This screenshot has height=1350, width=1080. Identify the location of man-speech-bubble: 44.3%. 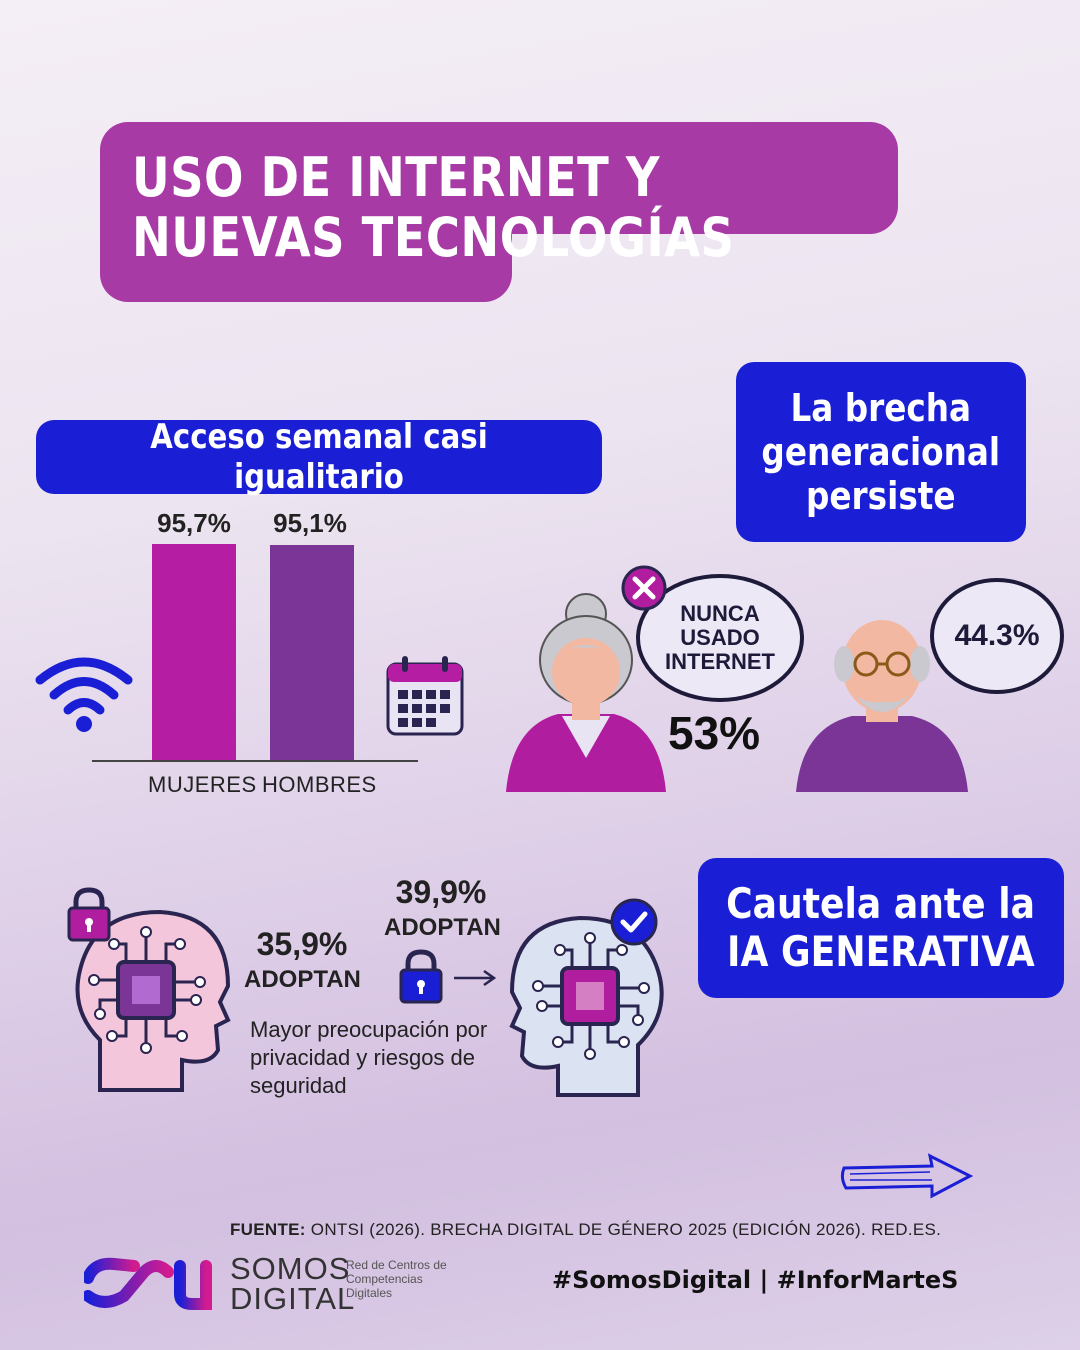
(997, 636).